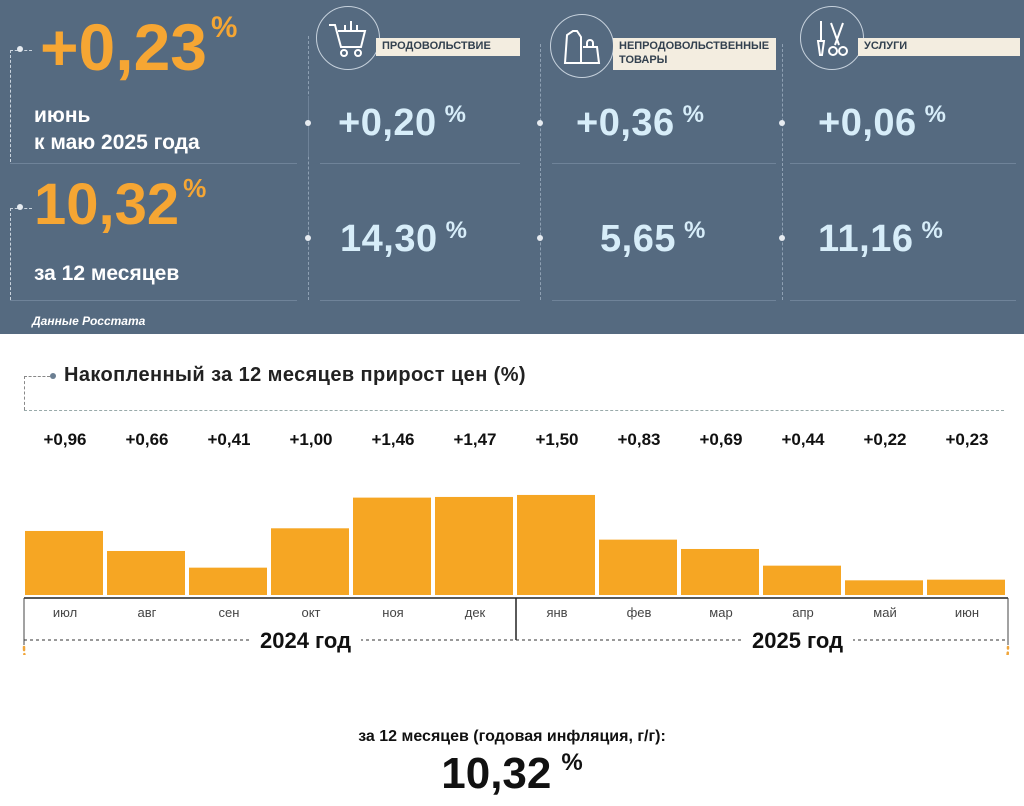 Image resolution: width=1024 pixels, height=806 pixels. Describe the element at coordinates (147, 612) in the screenshot. I see `month-label: авг` at that location.